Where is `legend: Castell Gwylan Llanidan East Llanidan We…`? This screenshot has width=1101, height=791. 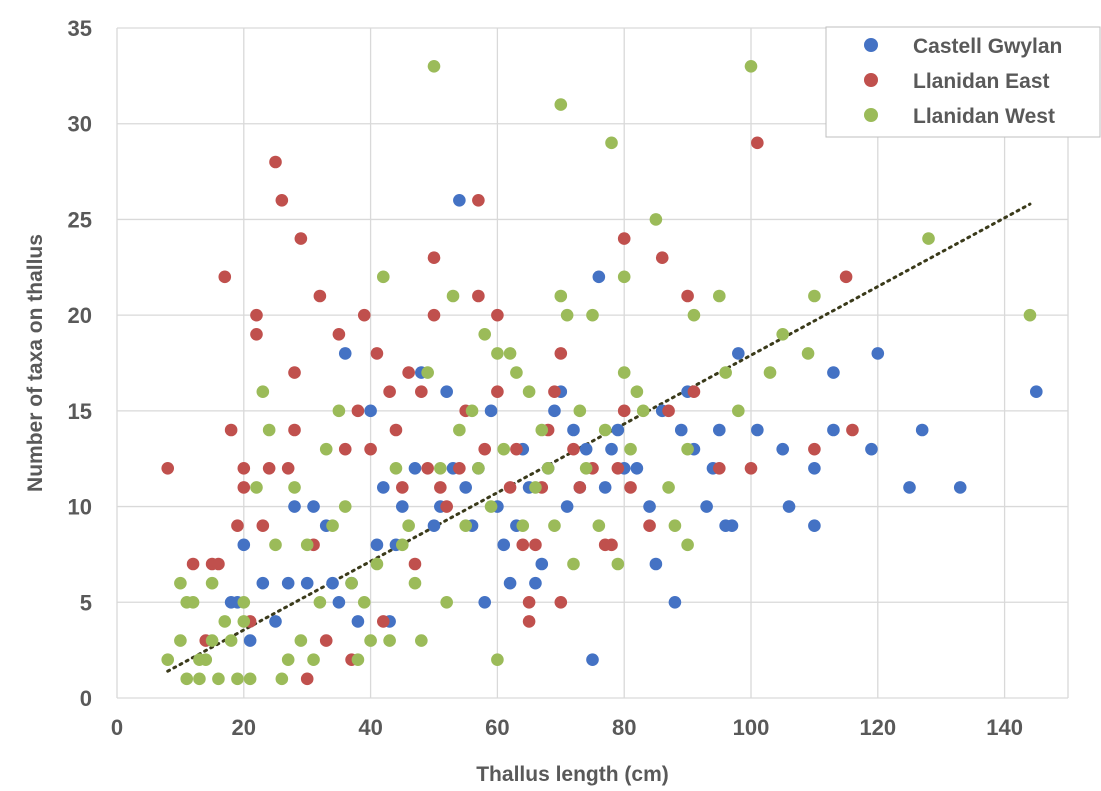
legend: Castell Gwylan Llanidan East Llanidan We… is located at coordinates (963, 82).